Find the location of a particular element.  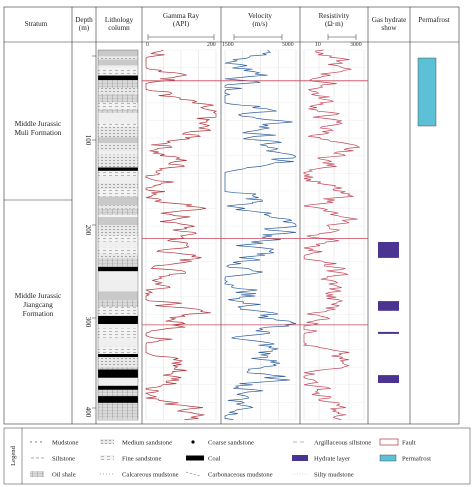

legend-item-medium-sandstone: Medium sandstone is located at coordinates (136, 443).